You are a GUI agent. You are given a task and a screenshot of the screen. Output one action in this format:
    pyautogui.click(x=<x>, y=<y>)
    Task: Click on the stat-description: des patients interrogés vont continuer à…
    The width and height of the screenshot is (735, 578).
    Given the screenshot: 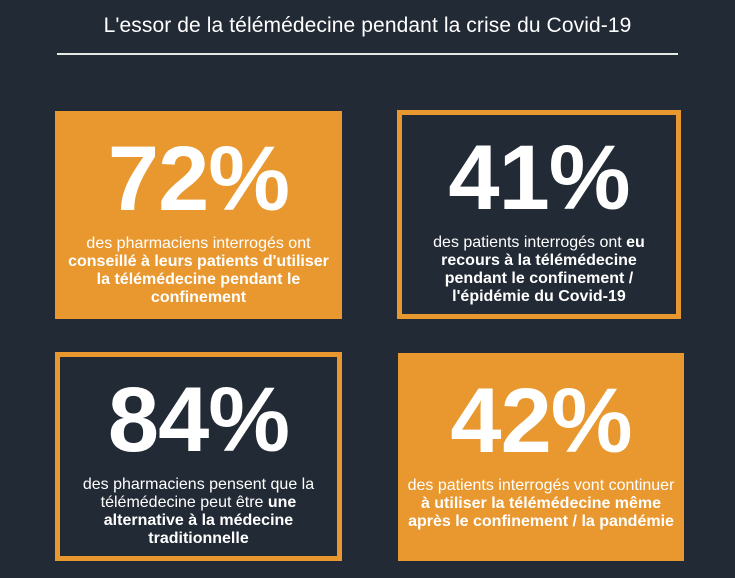 What is the action you would take?
    pyautogui.click(x=541, y=504)
    